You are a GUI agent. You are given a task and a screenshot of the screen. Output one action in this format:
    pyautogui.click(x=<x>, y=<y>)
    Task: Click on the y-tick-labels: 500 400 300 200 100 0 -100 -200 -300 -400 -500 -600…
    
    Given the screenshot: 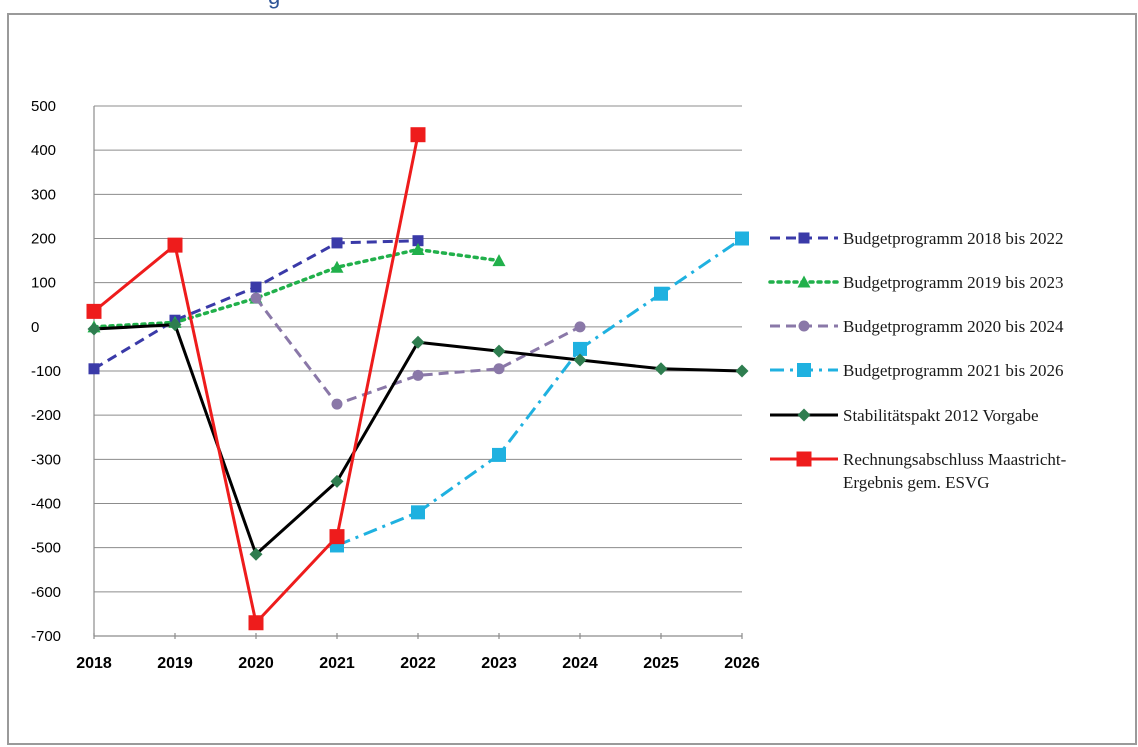 What is the action you would take?
    pyautogui.click(x=46, y=371)
    